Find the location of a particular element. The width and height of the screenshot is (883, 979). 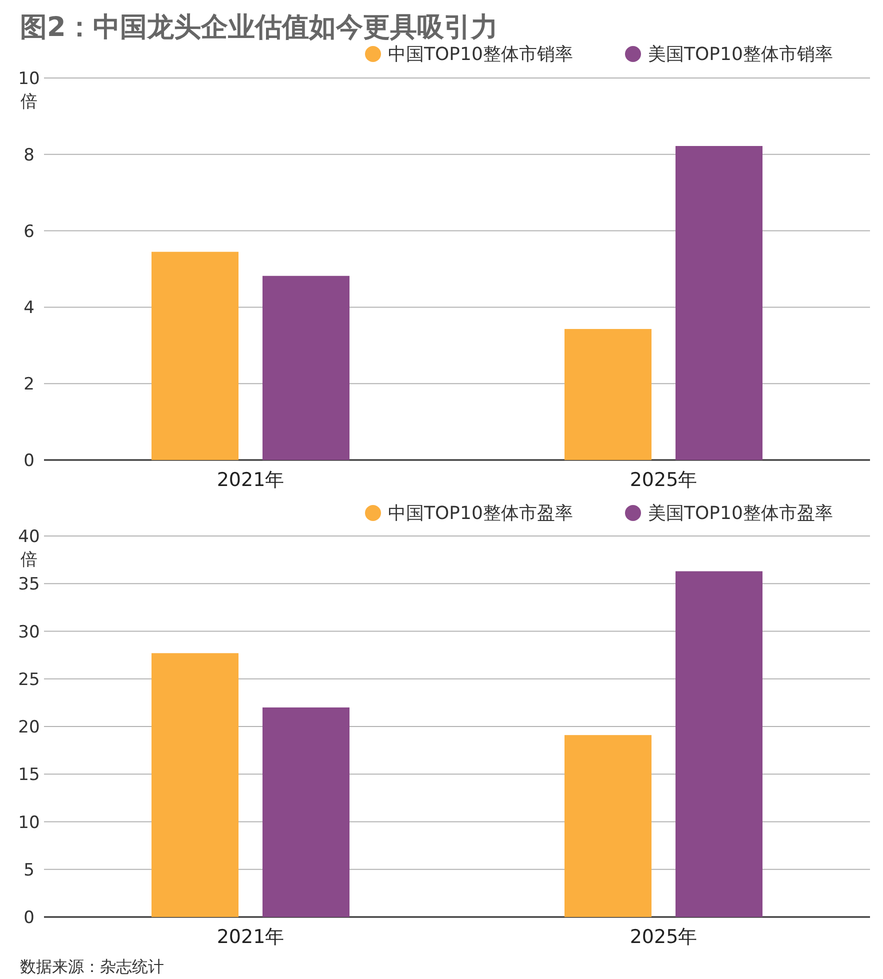

y-tick-label: 30 is located at coordinates (29, 632).